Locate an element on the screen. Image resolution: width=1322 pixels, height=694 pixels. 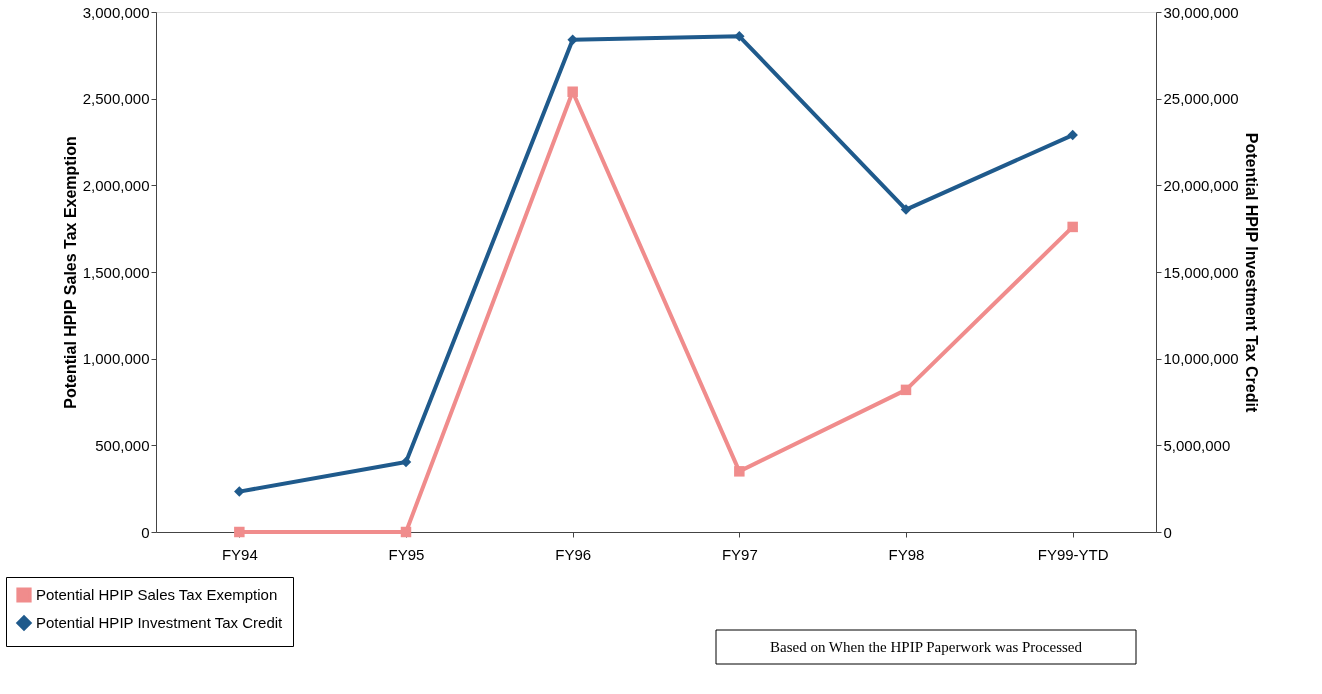
y-tick-label: 3,000,000 is located at coordinates (116, 12).